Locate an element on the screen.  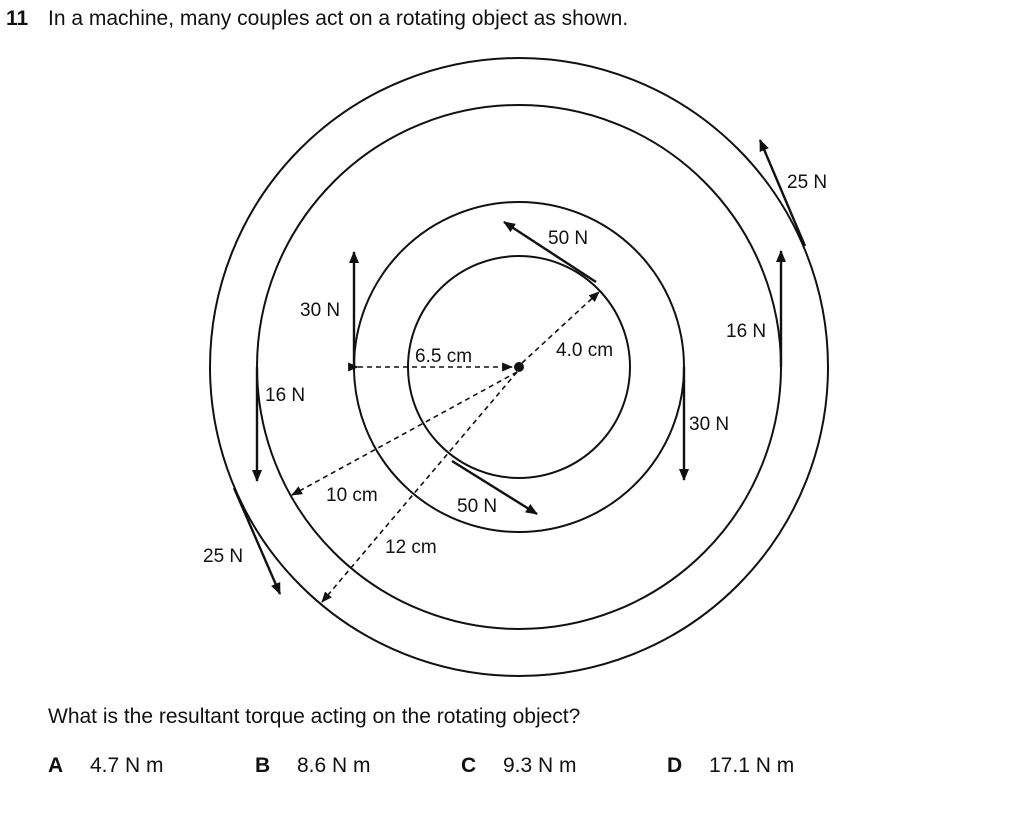
label-4cm: 4.0 cm is located at coordinates (584, 350).